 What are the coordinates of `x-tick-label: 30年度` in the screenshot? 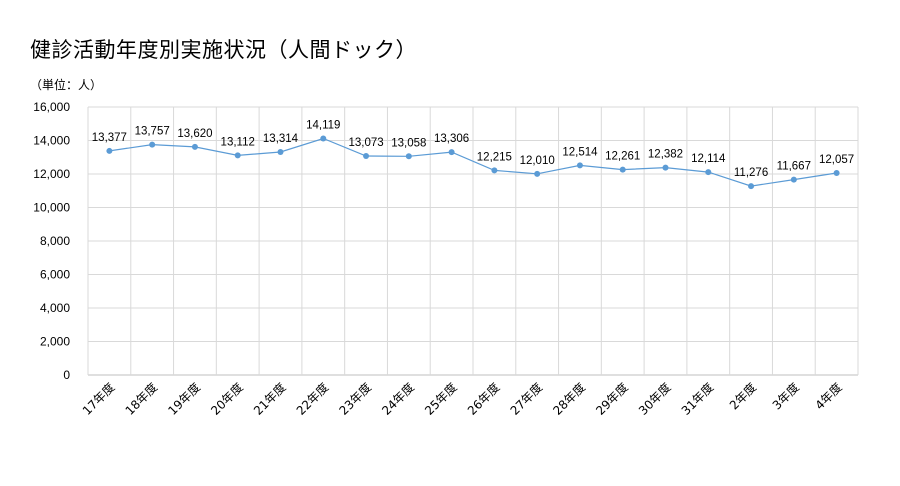 It's located at (654, 399).